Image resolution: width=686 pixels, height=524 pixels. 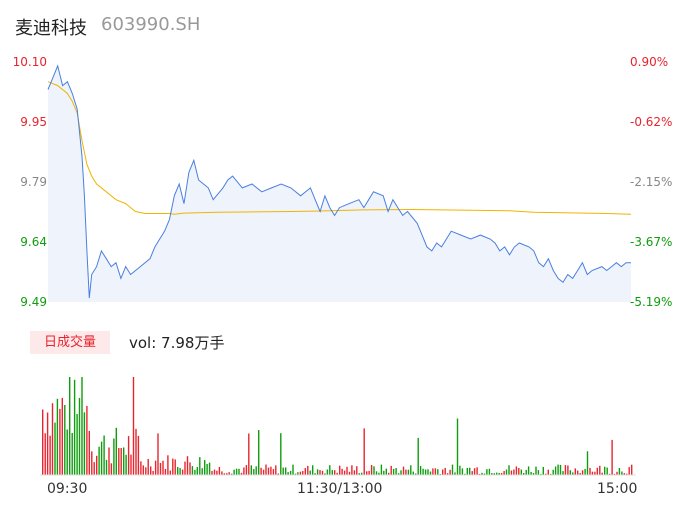 I want to click on pct-tick-label: -2.15%, so click(x=651, y=182).